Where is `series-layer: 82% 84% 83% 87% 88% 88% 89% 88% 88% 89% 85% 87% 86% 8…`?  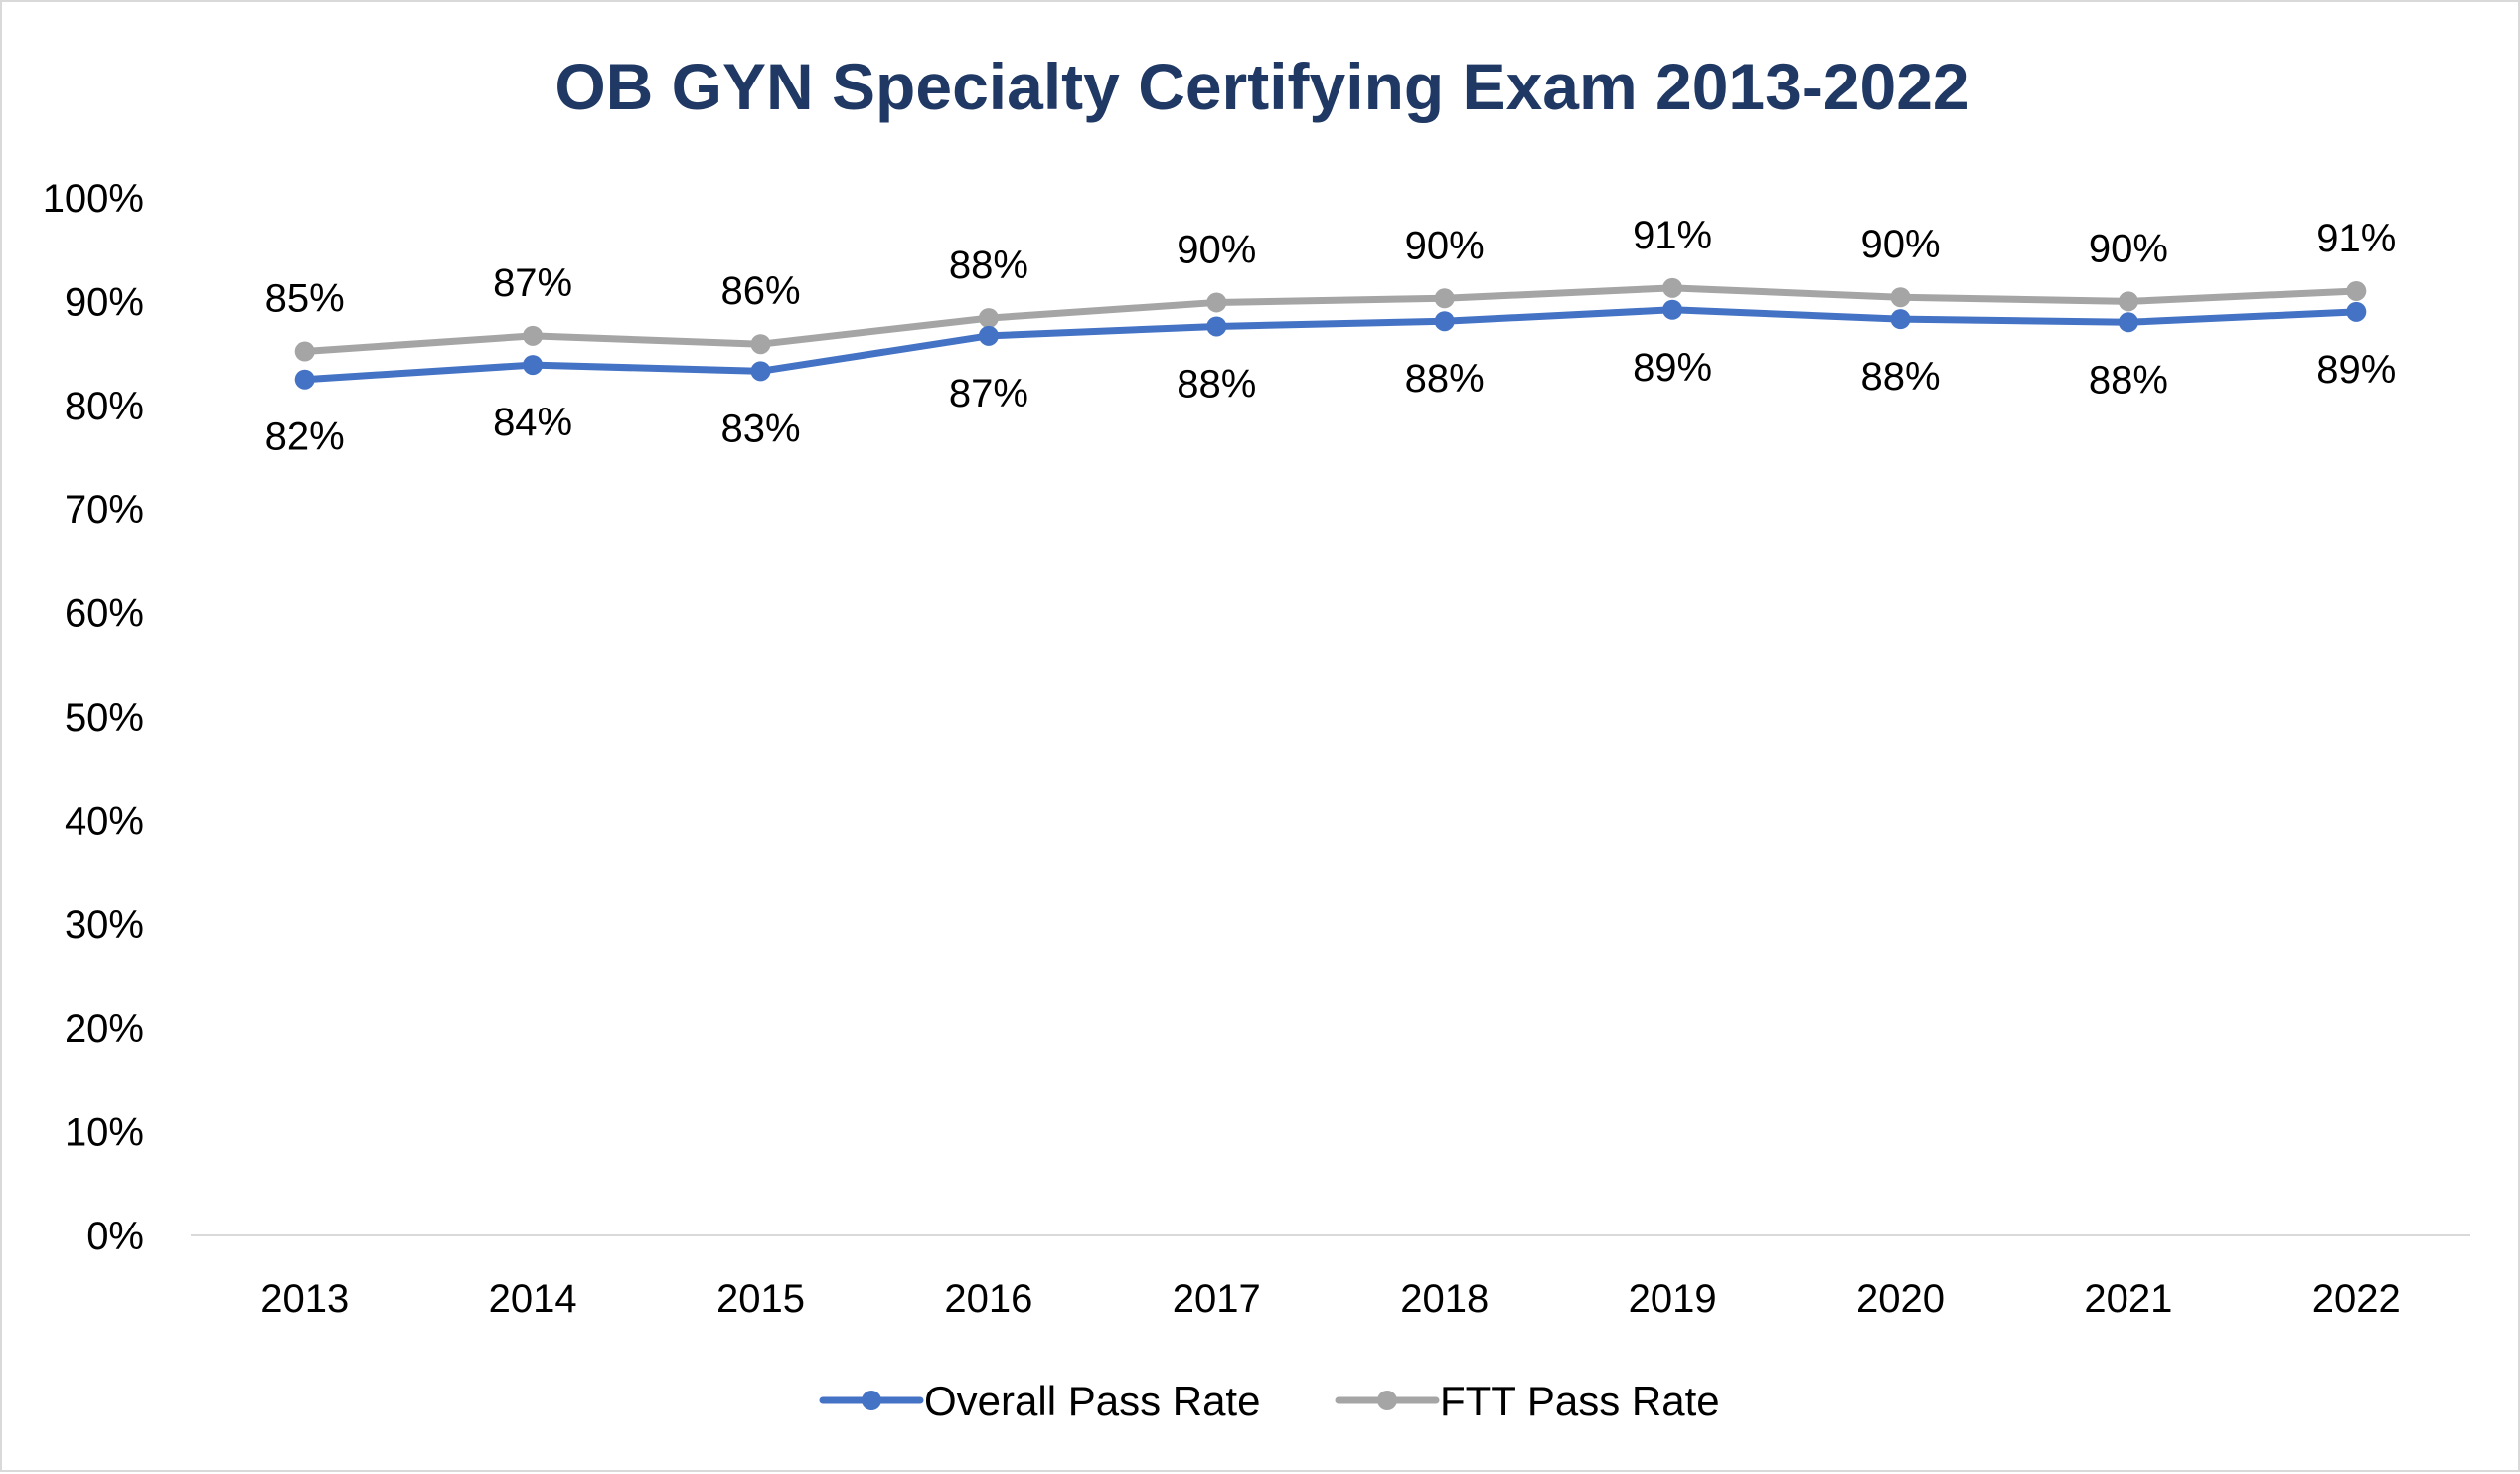
series-layer: 82% 84% 83% 87% 88% 88% 89% 88% 88% 89% 85% 87% 86% 8… is located at coordinates (1331, 336).